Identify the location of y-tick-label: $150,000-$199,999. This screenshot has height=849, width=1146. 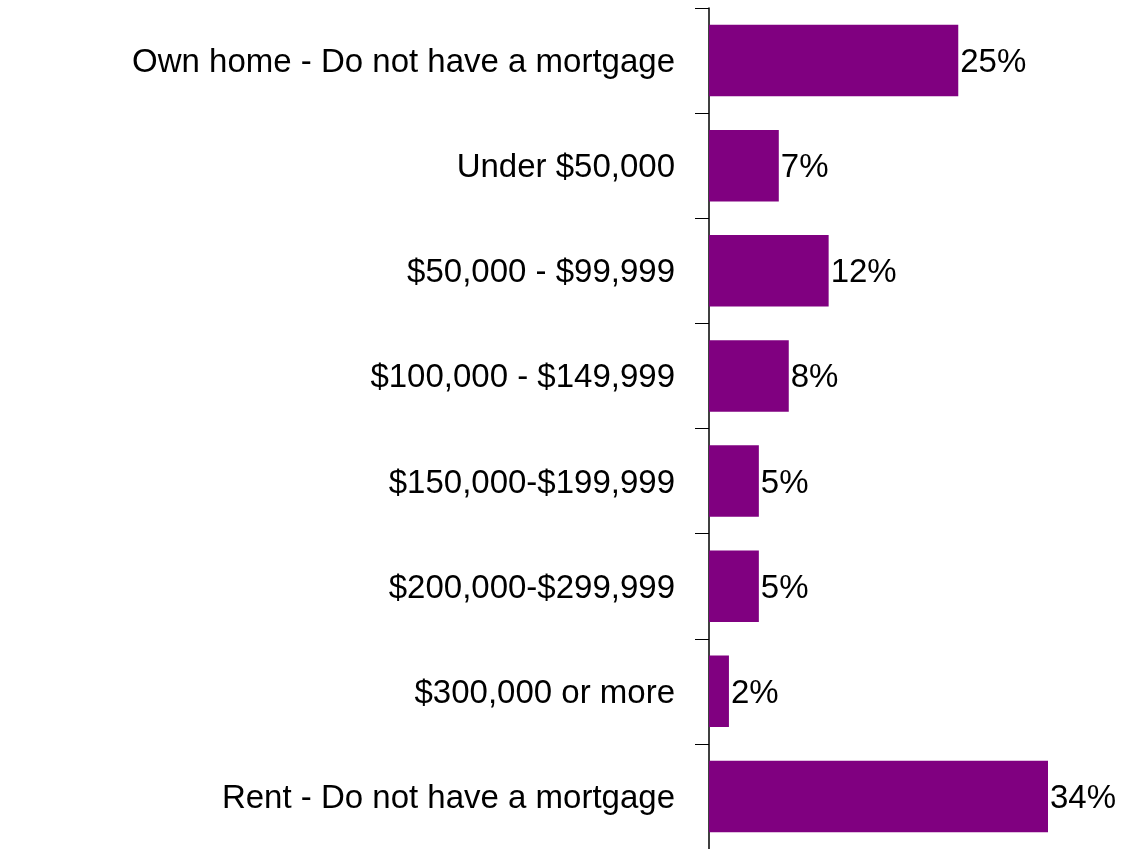
(531, 481).